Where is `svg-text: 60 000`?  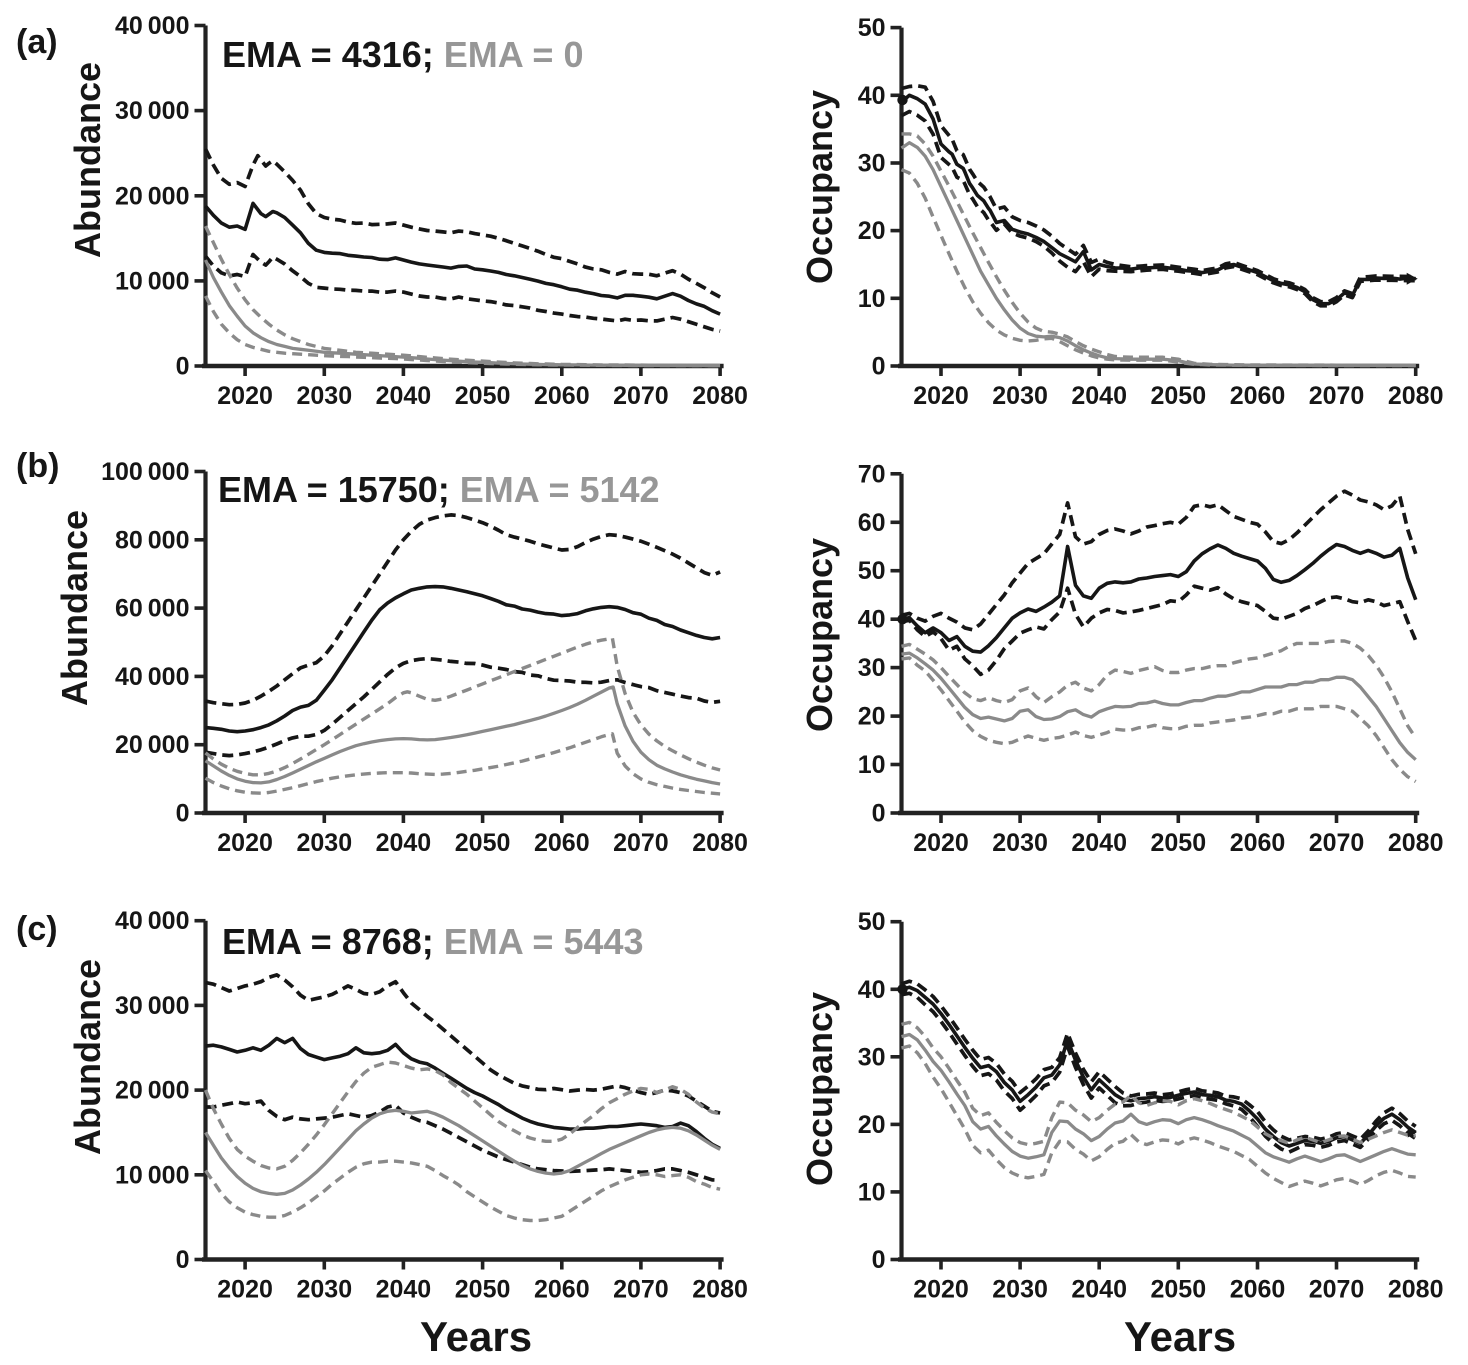
svg-text: 60 000 is located at coordinates (152, 609).